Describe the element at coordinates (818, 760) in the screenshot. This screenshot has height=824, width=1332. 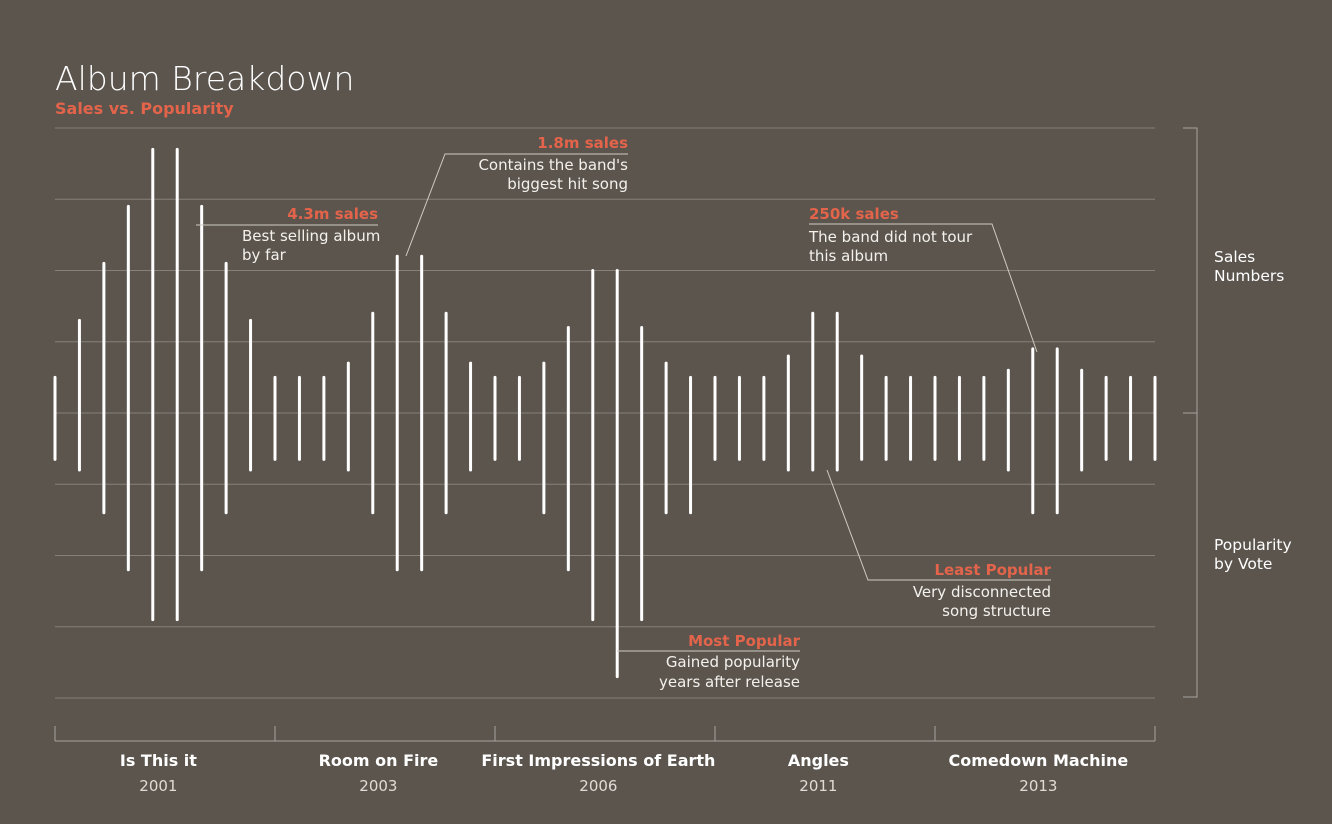
I see `album-name: Angles` at that location.